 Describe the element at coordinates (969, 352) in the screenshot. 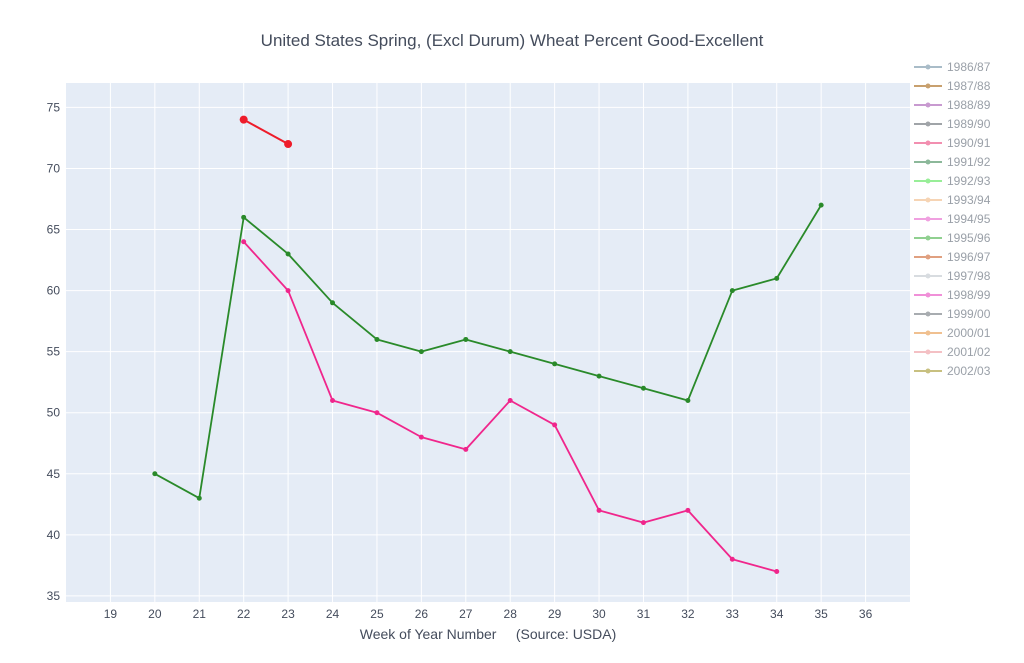

I see `legend-label: 2001/02` at that location.